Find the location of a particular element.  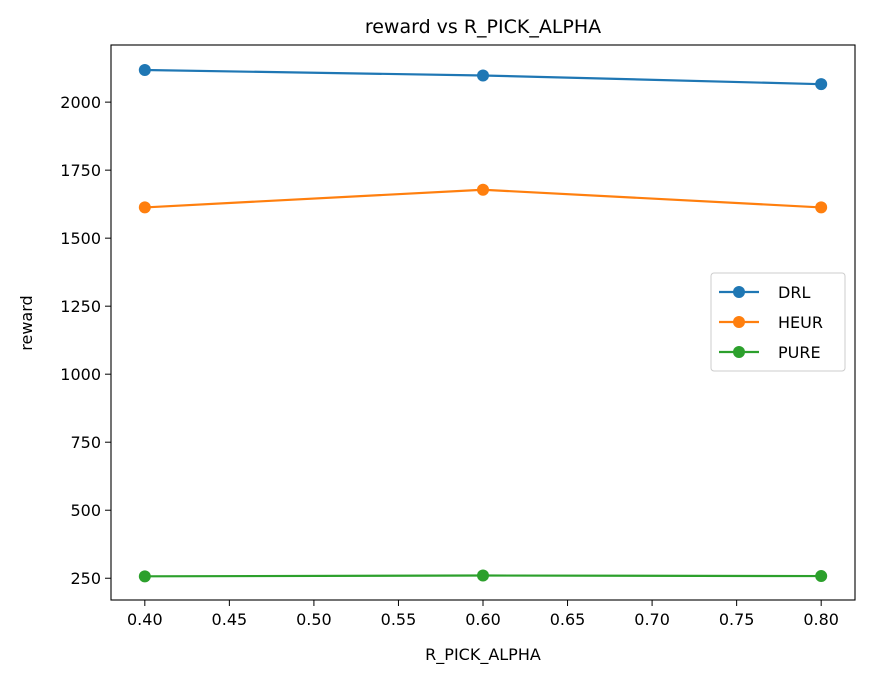

y-tick-label: 2000 is located at coordinates (80, 102).